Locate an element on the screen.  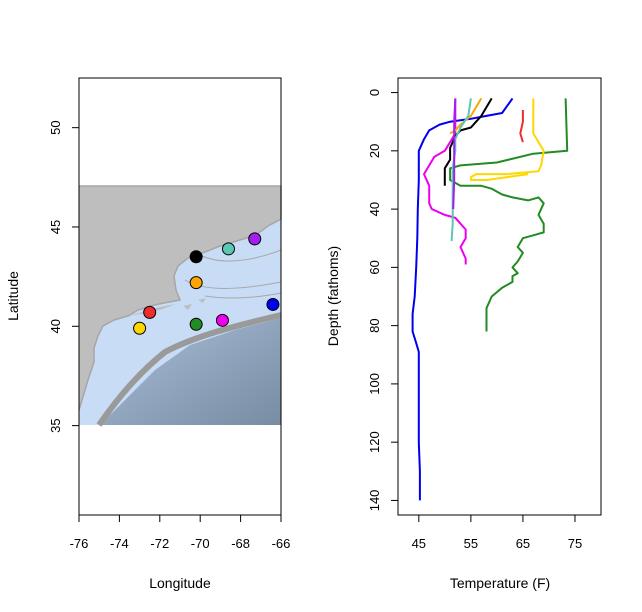
map-raster is located at coordinates (180, 306).